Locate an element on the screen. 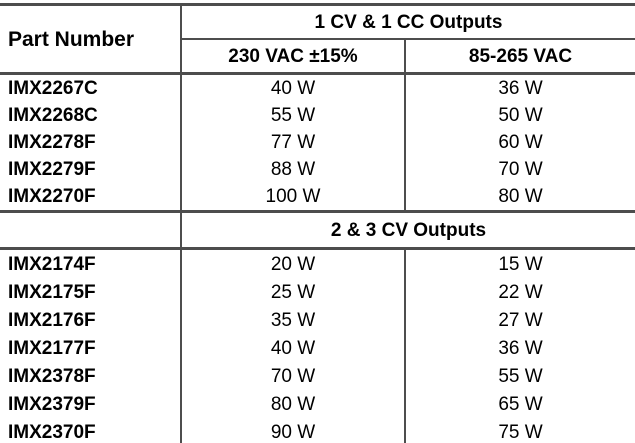  power-230vac-cell: 77 W is located at coordinates (293, 142).